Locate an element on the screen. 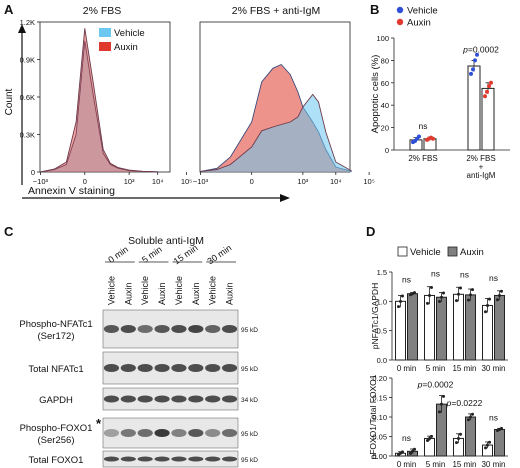 Image resolution: width=520 pixels, height=468 pixels. histogram-line-vehicle is located at coordinates (276, 132).